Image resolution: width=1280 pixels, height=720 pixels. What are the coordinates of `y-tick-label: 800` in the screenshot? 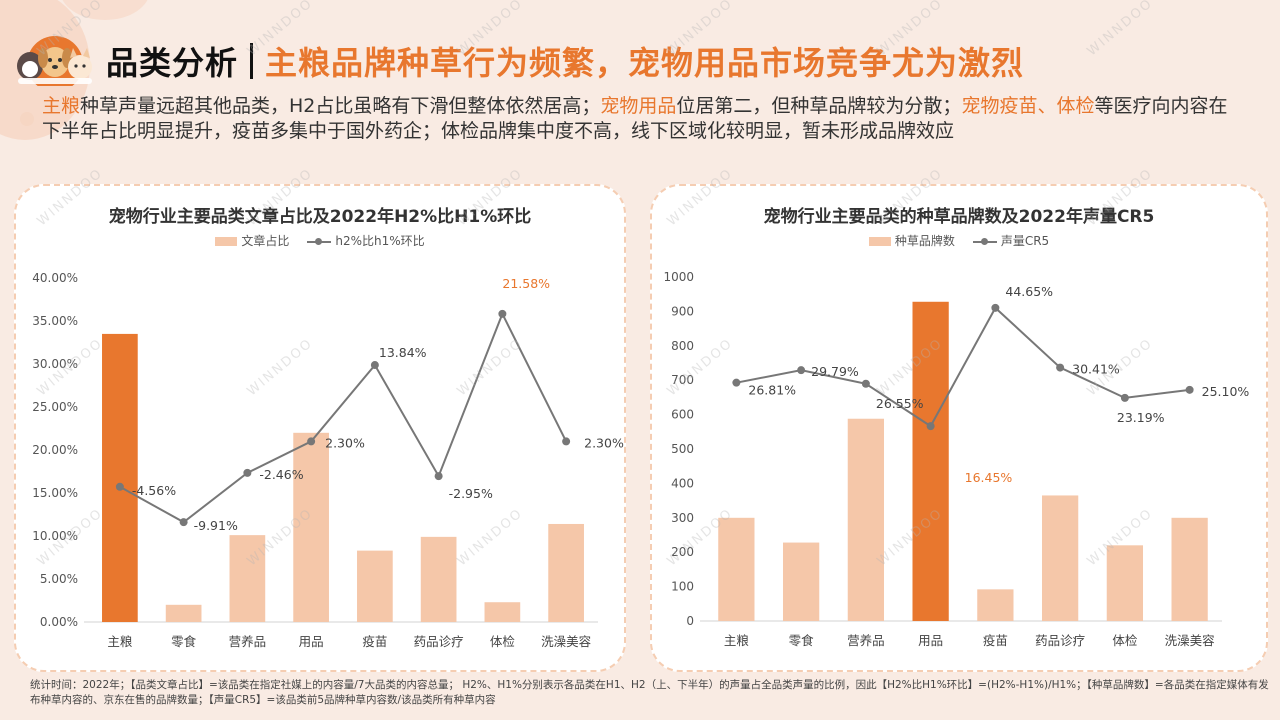 It's located at (682, 346).